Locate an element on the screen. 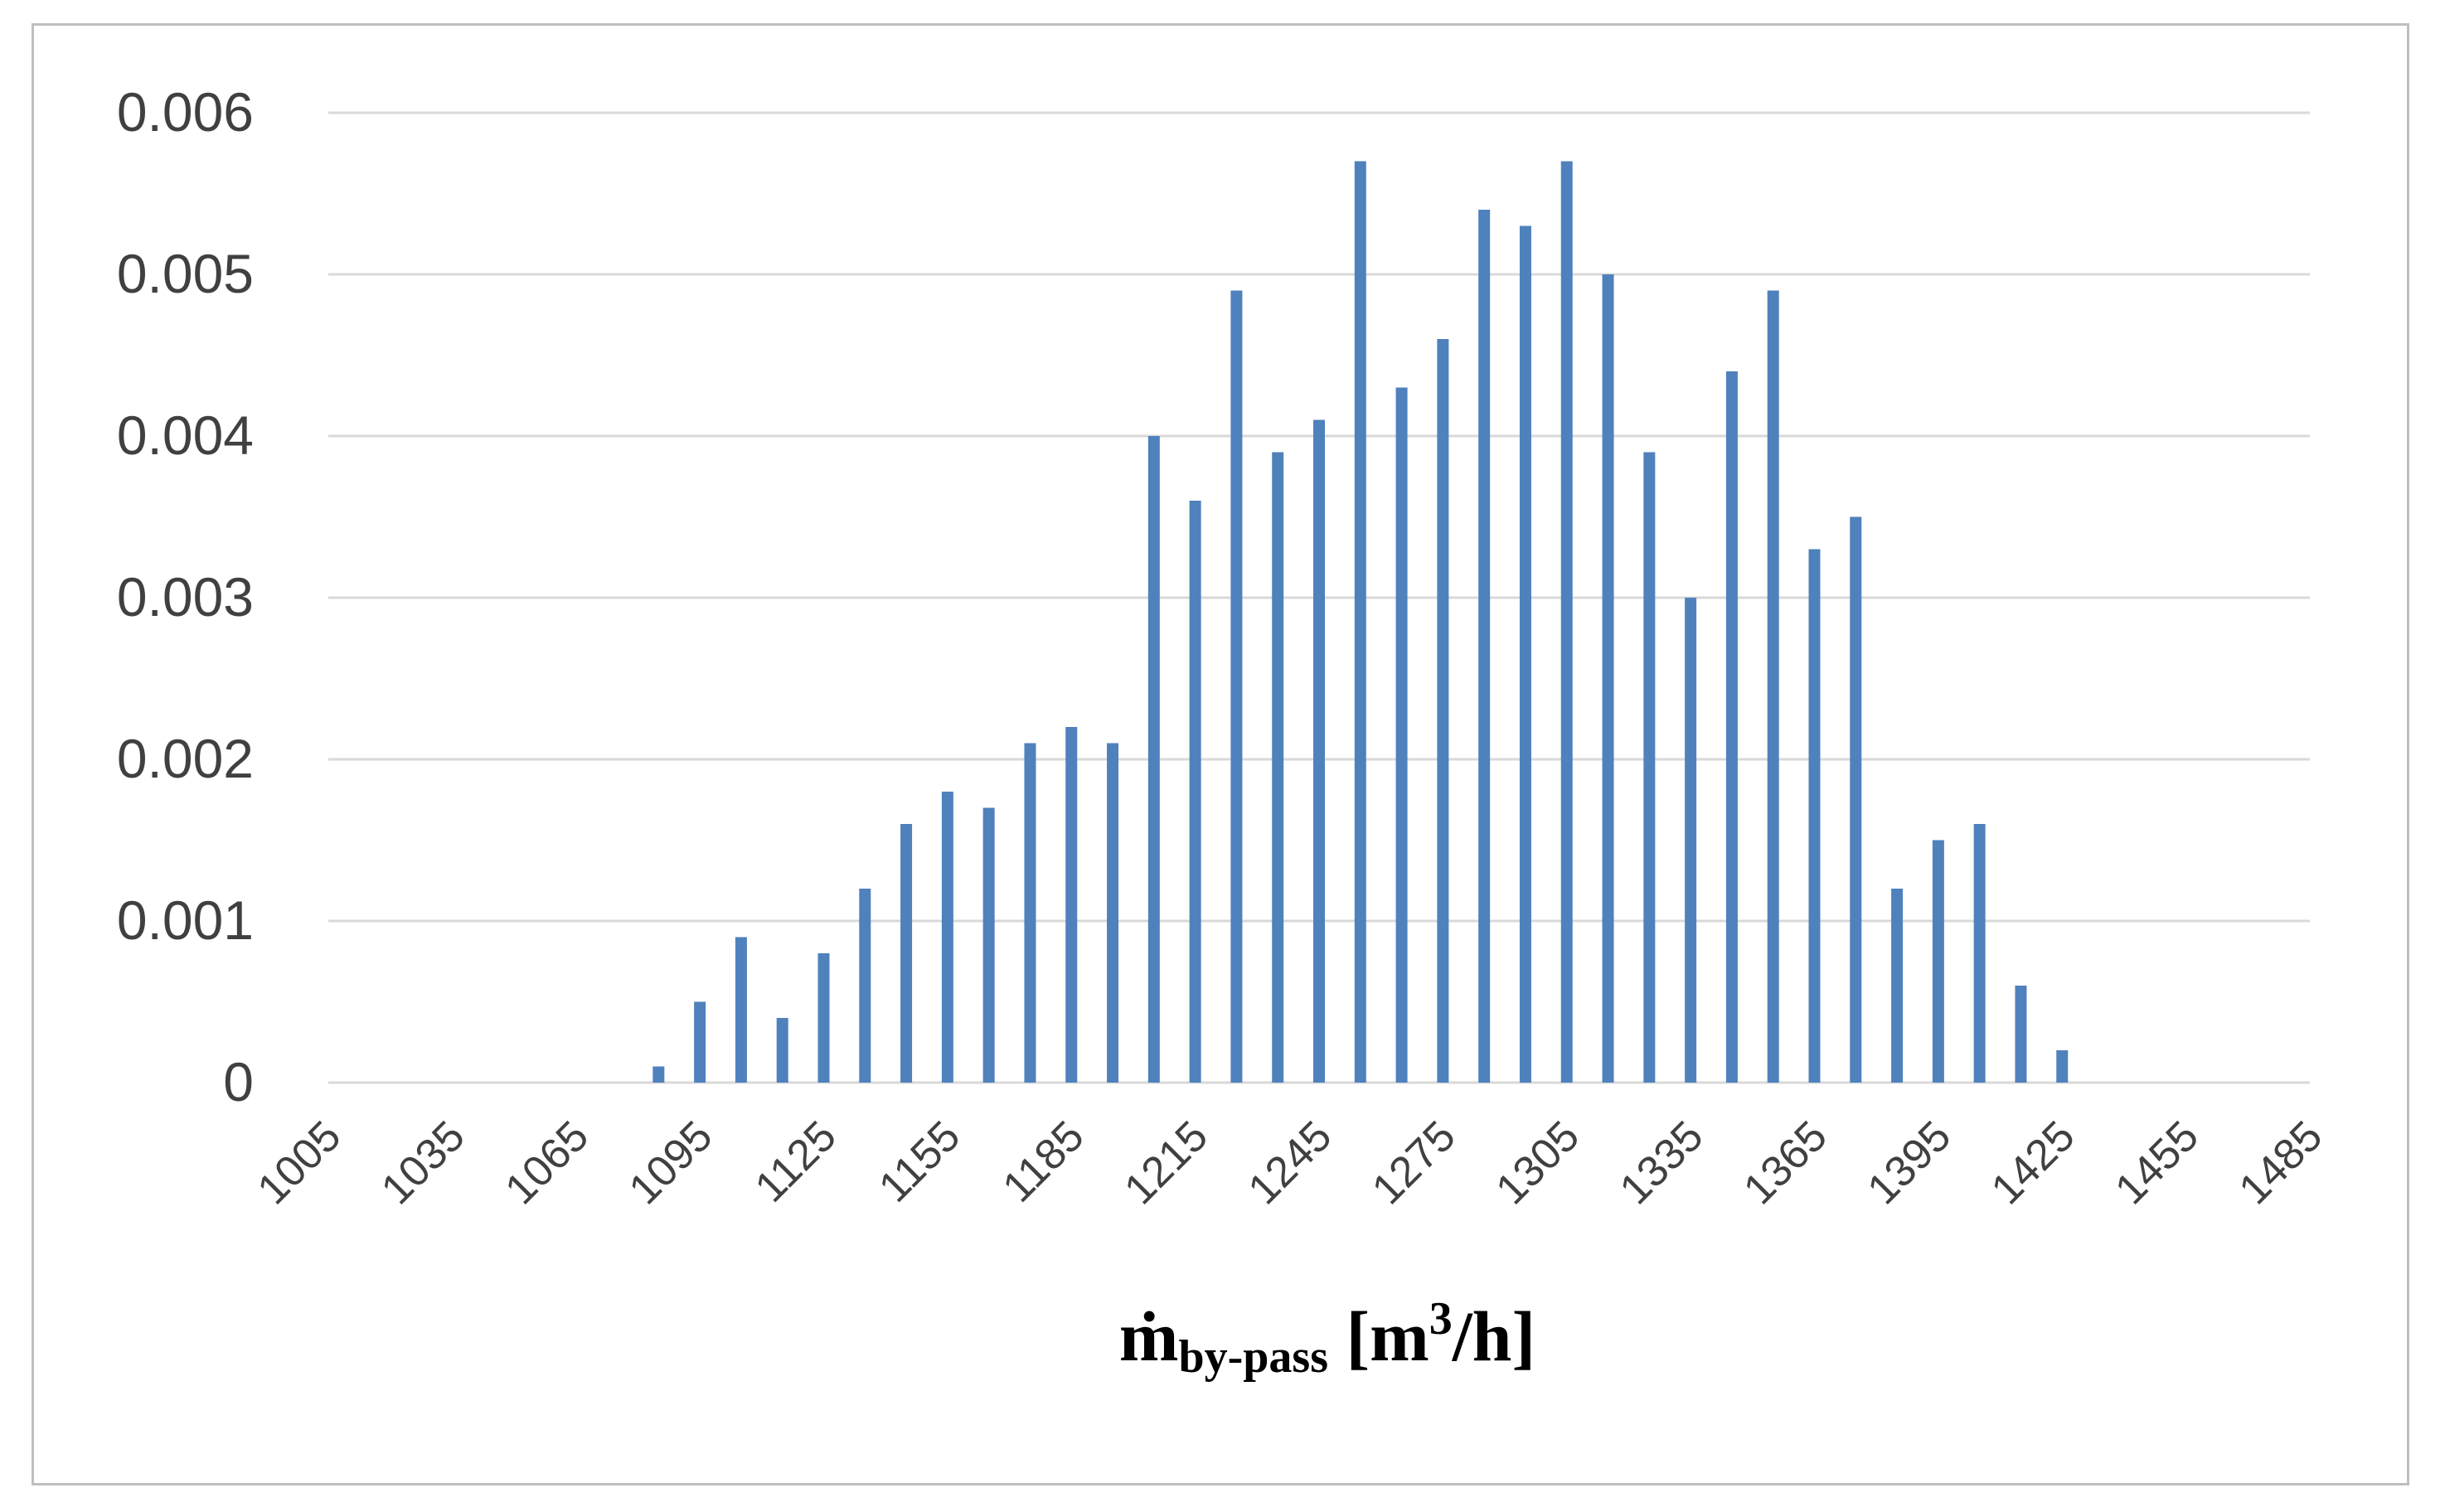 The width and height of the screenshot is (2440, 1512). y-tick-label: 0.003 is located at coordinates (185, 597).